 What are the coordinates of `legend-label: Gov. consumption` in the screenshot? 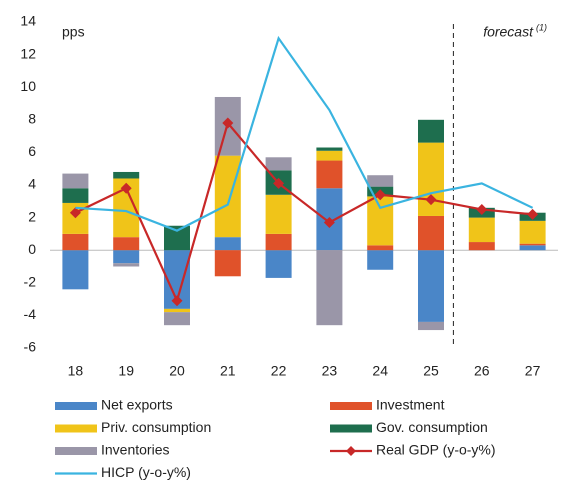 It's located at (432, 427).